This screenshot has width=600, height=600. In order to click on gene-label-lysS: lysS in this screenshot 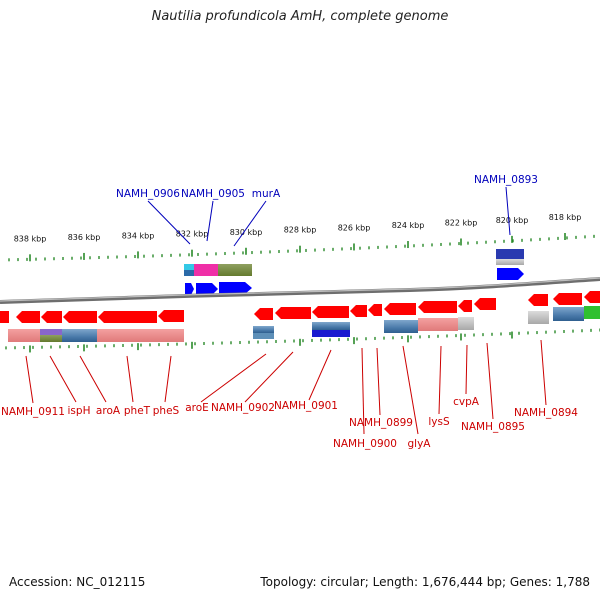, I will do `click(439, 422)`.